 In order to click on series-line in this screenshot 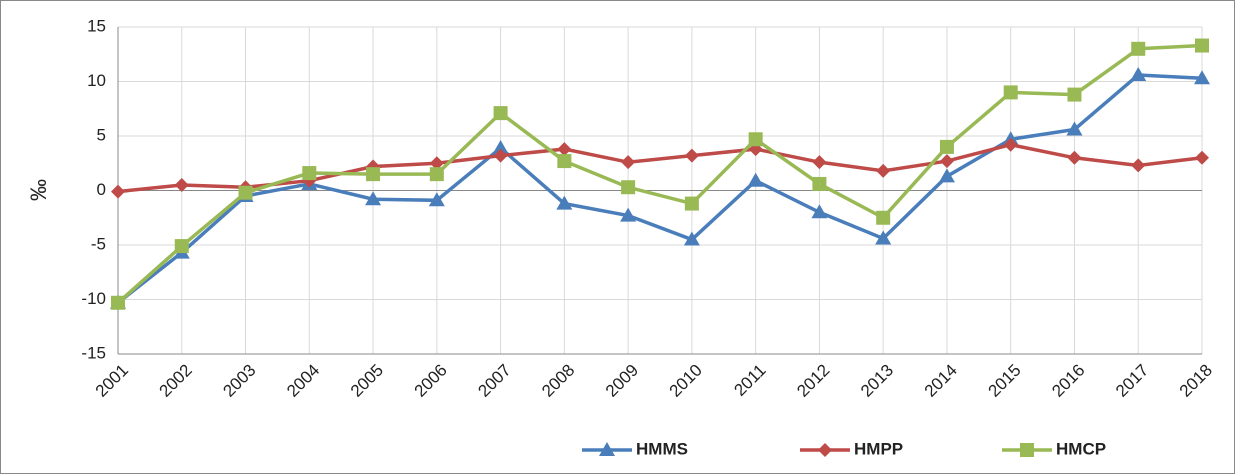, I will do `click(660, 168)`.